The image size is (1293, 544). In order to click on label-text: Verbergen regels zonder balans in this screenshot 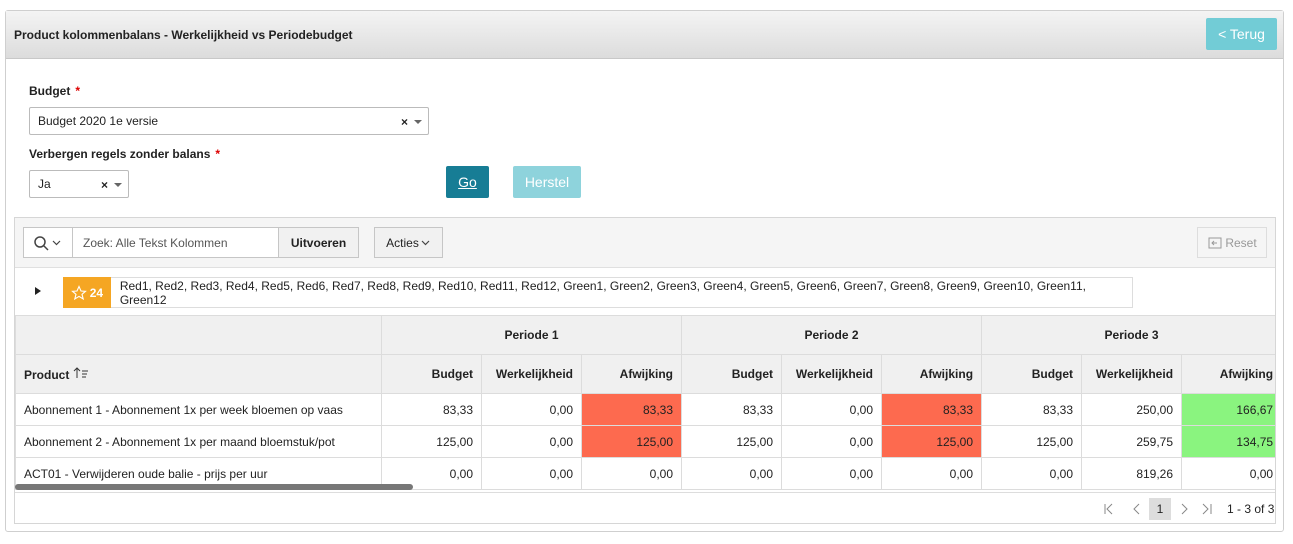, I will do `click(120, 154)`.